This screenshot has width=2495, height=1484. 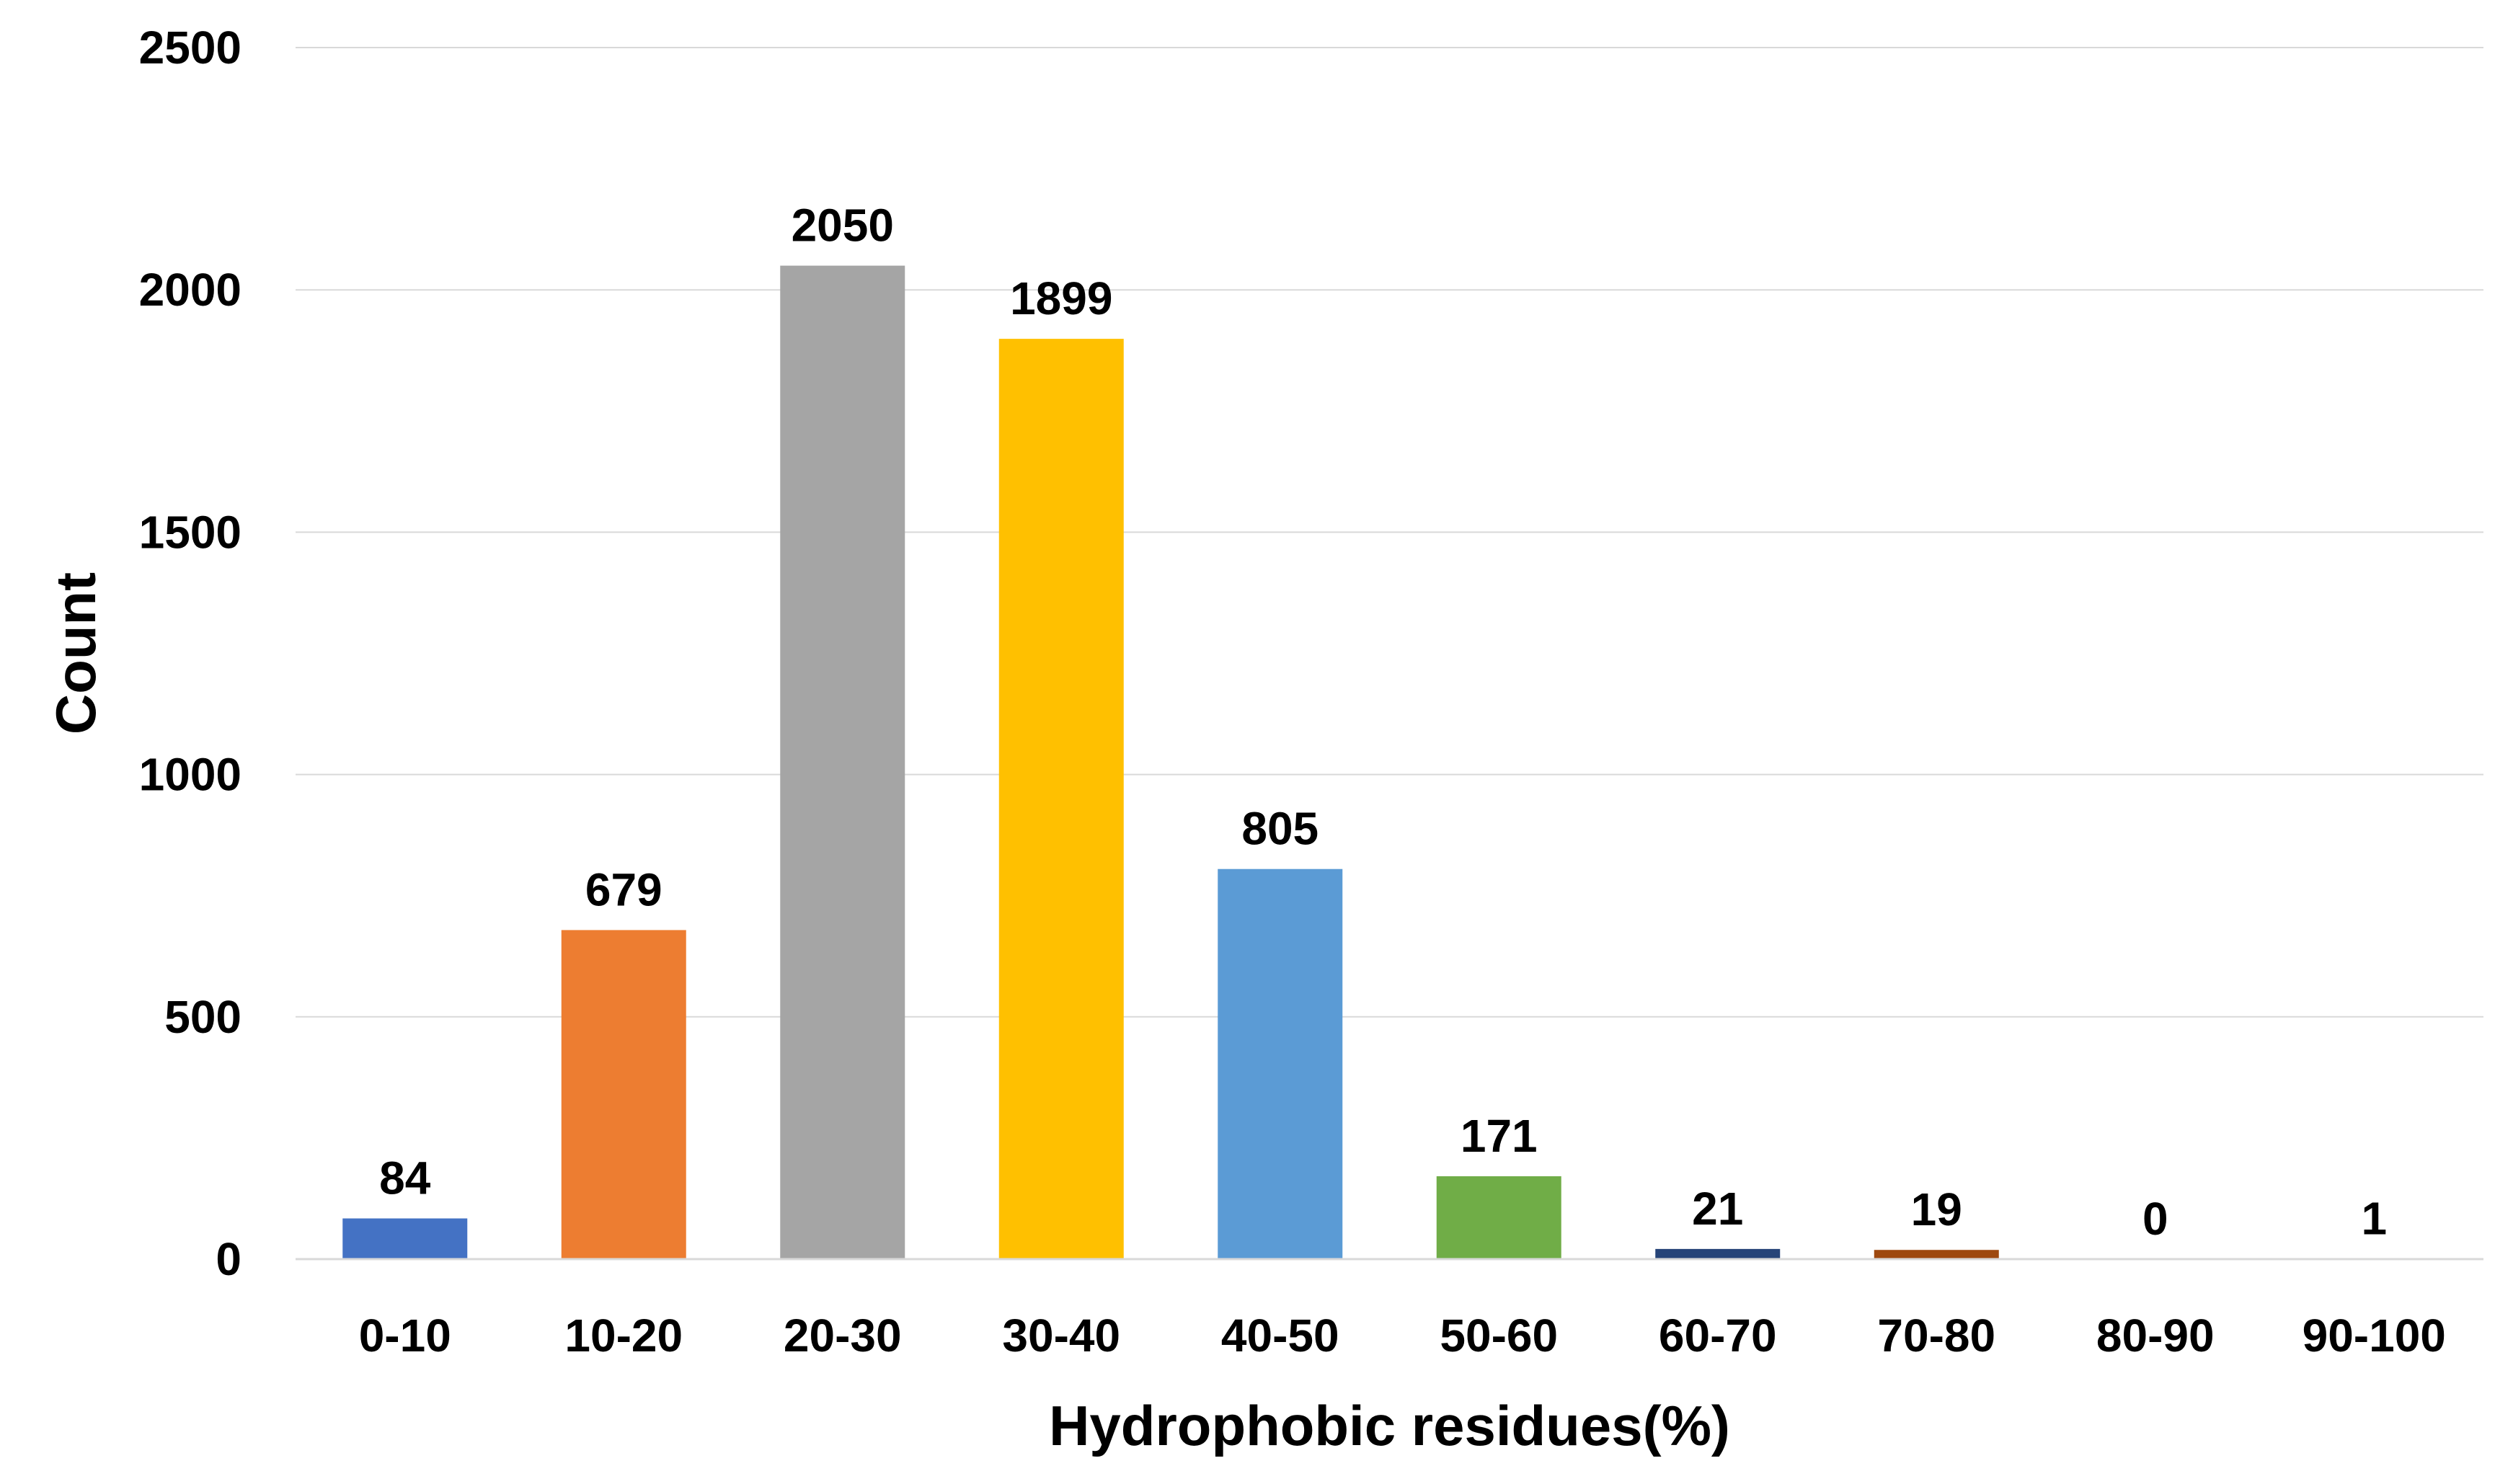 What do you see at coordinates (190, 48) in the screenshot?
I see `y-tick-label: 2500` at bounding box center [190, 48].